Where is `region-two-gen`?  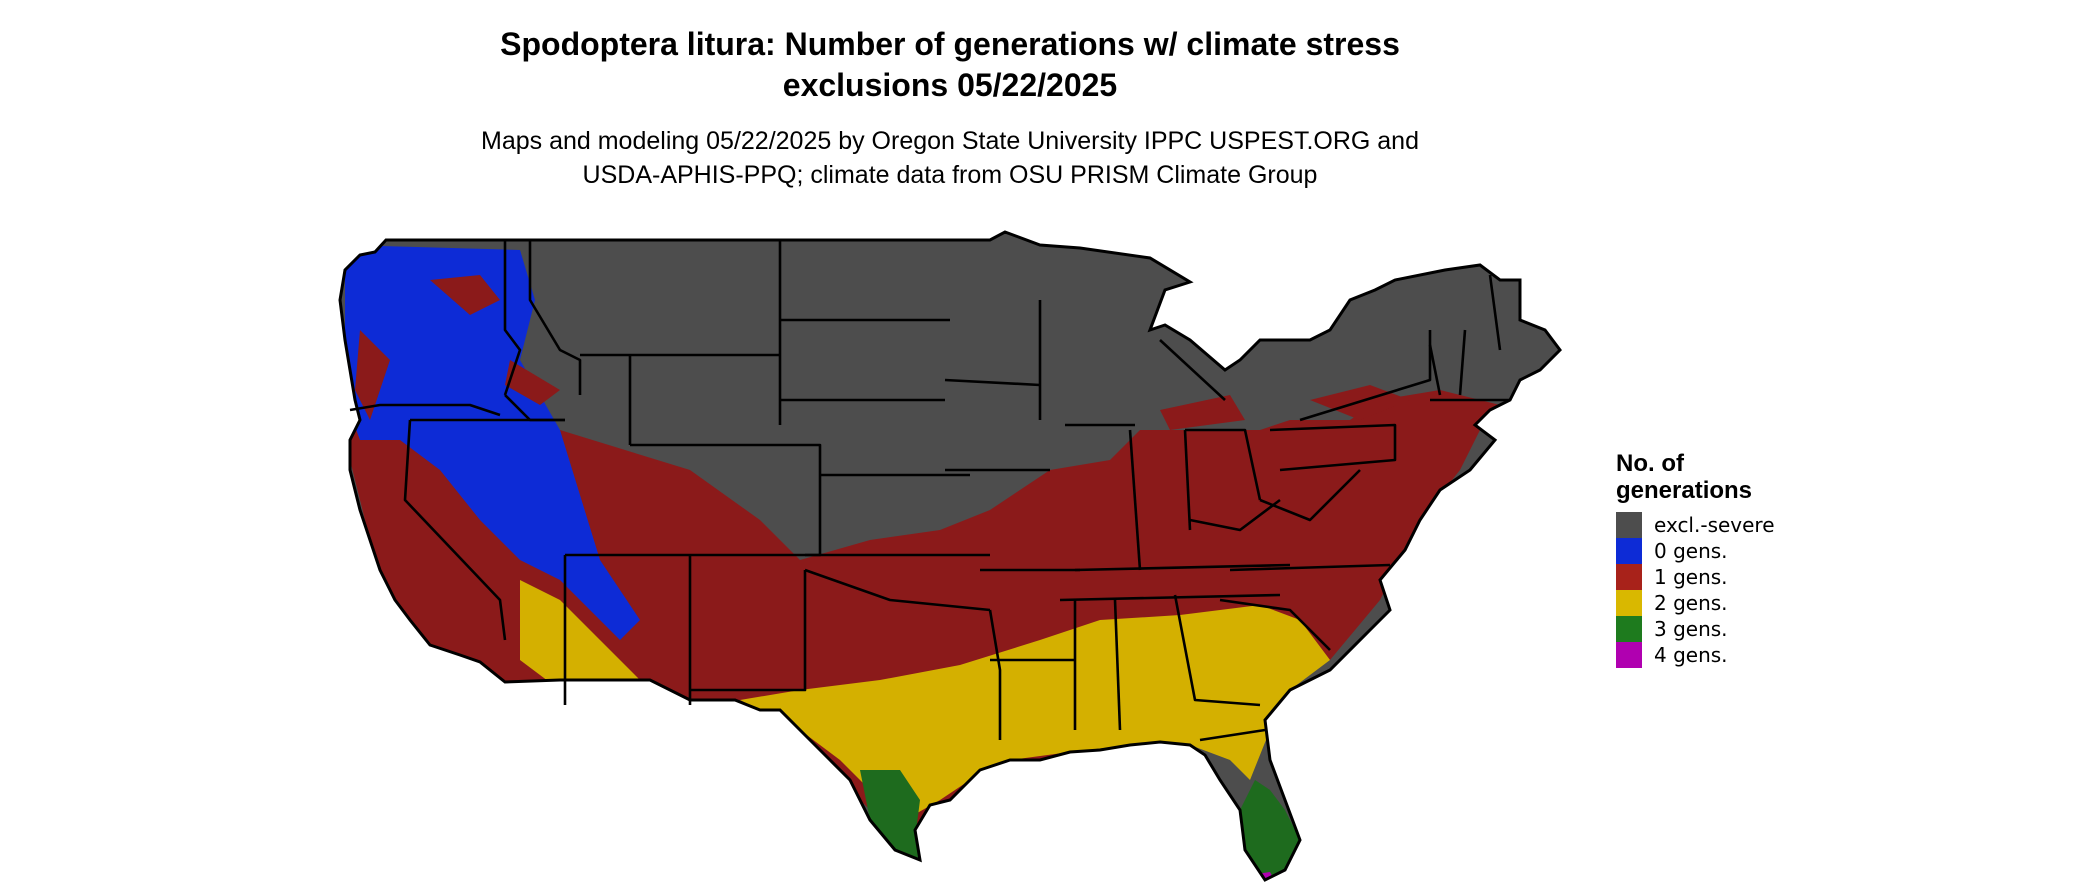 region-two-gen is located at coordinates (925, 700).